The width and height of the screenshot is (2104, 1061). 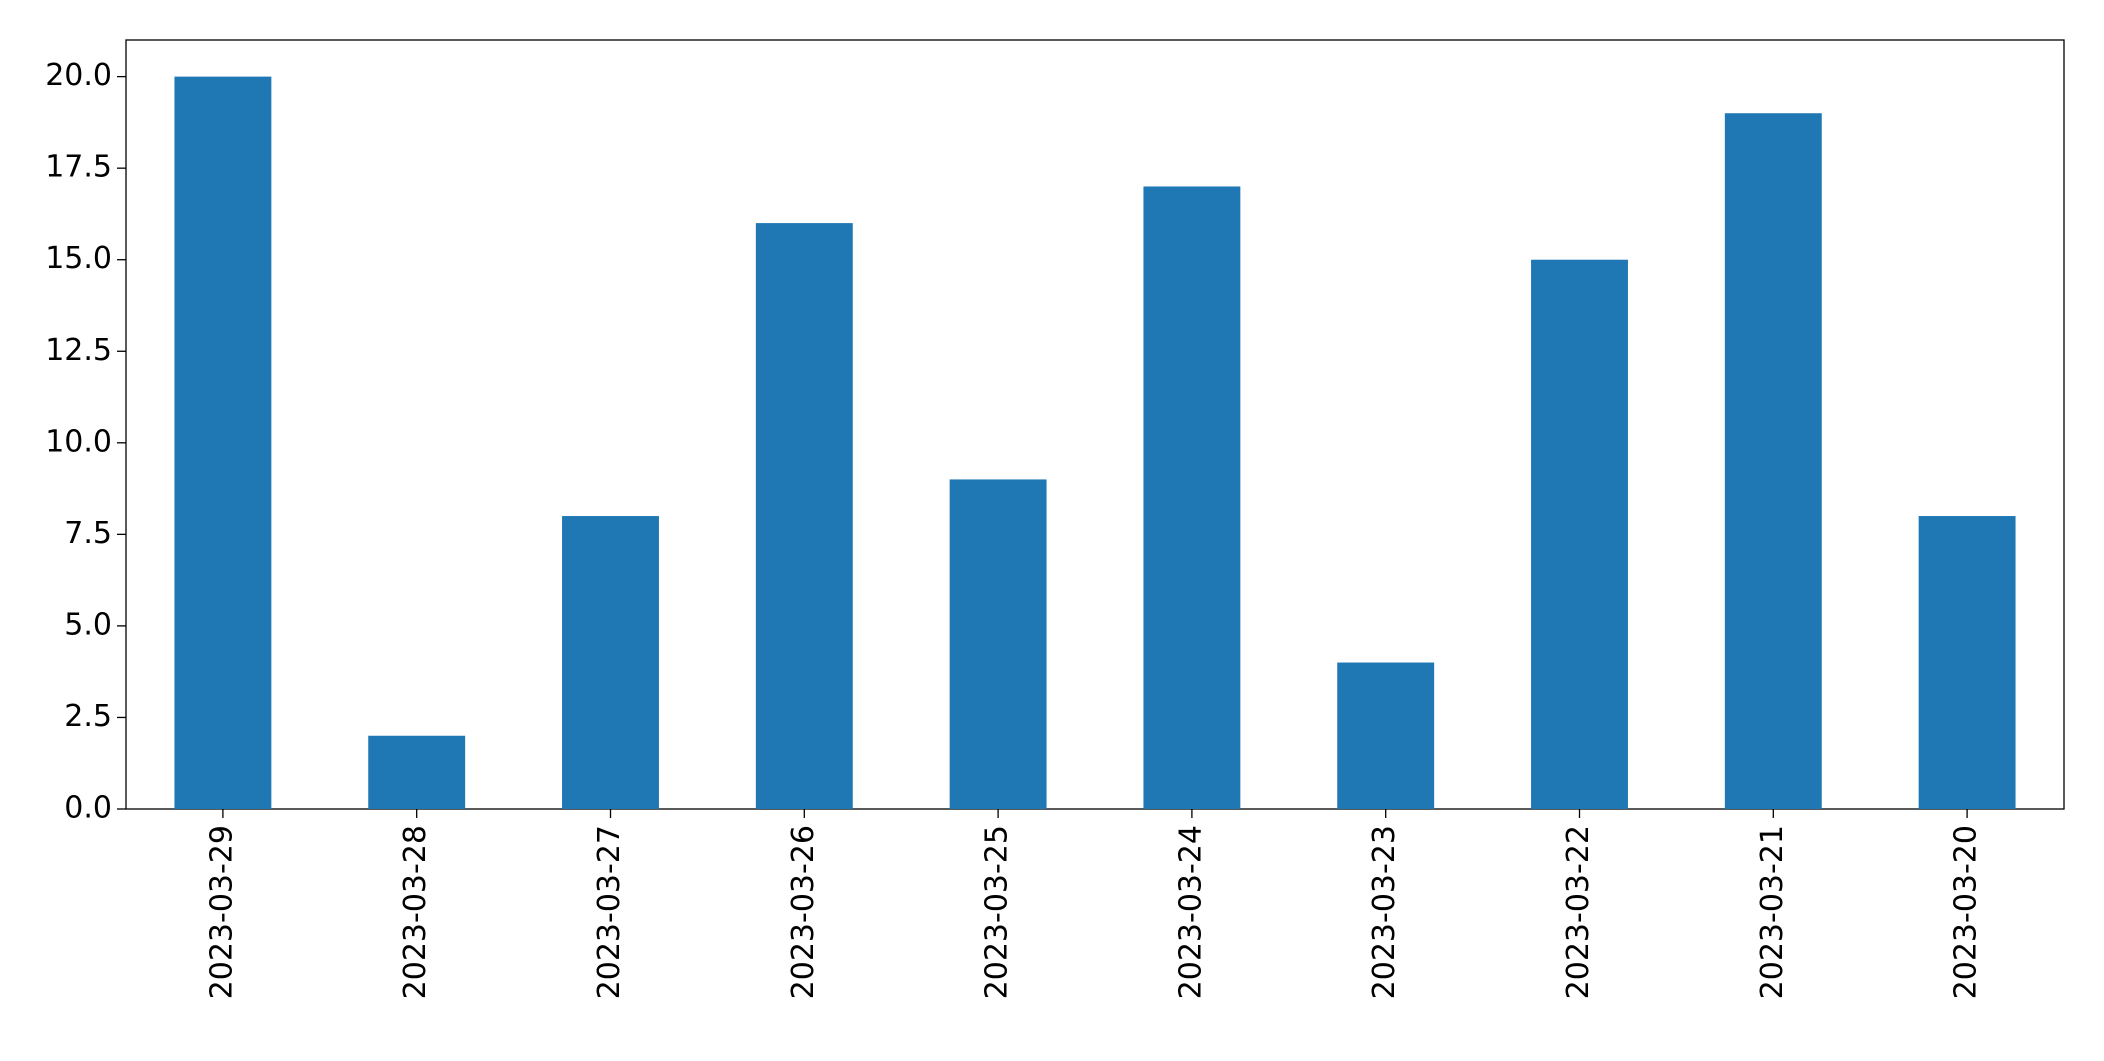 What do you see at coordinates (88, 808) in the screenshot?
I see `y-tick-label: 0.0` at bounding box center [88, 808].